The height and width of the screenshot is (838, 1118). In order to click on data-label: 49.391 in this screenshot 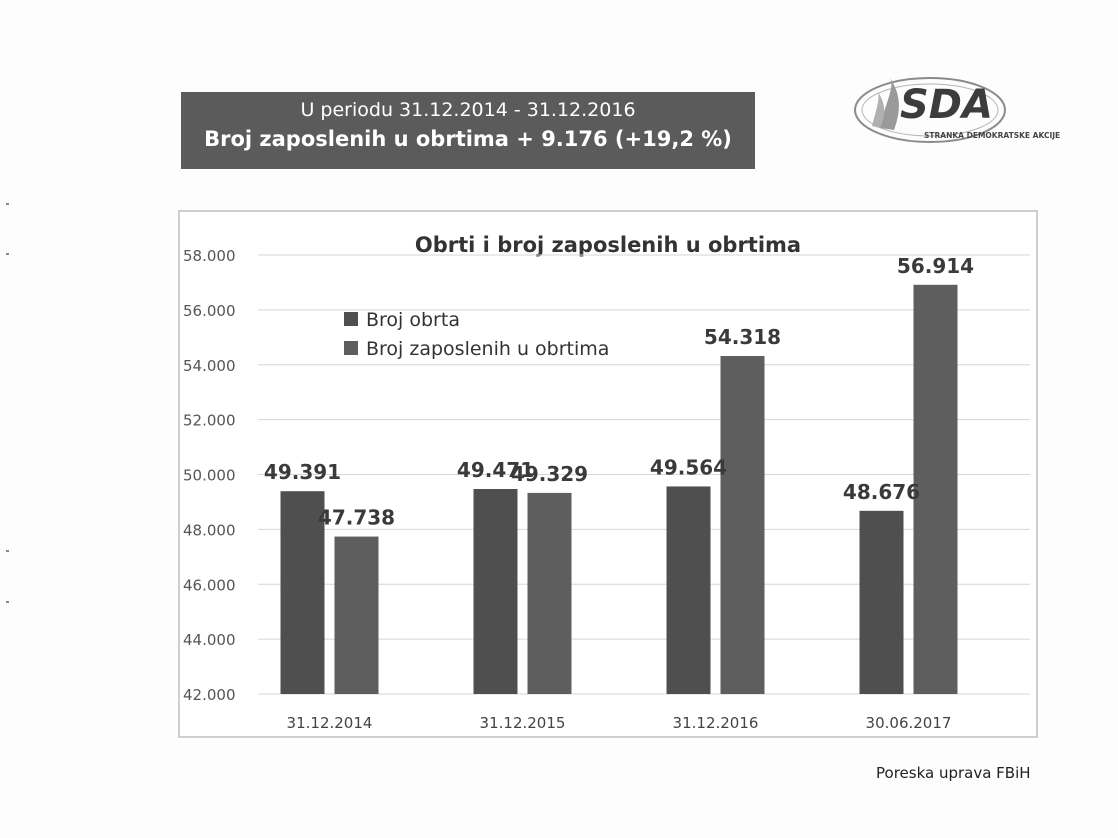, I will do `click(302, 472)`.